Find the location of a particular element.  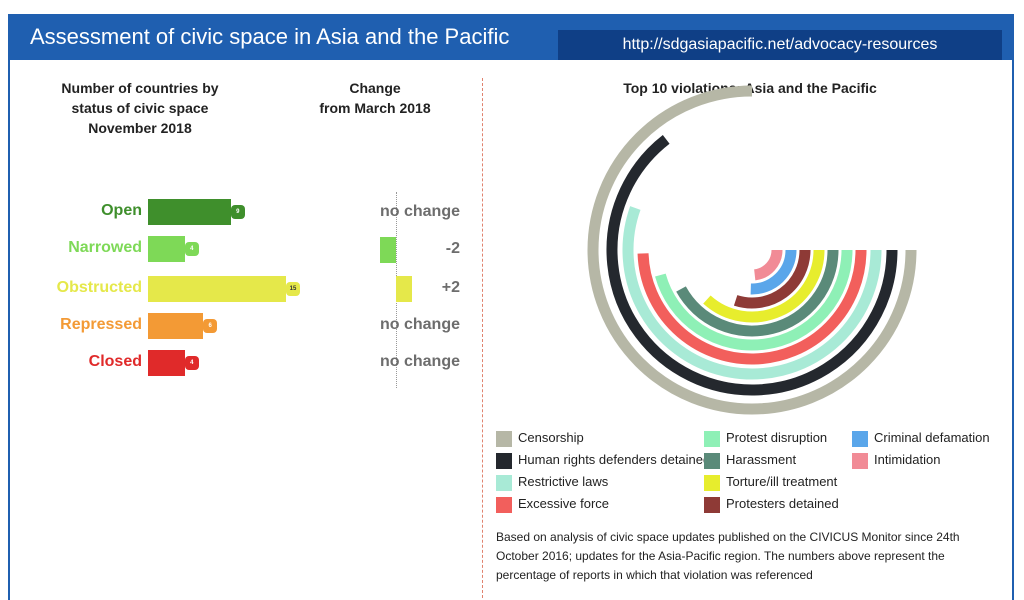

heading-line: November 2018 is located at coordinates (140, 128).